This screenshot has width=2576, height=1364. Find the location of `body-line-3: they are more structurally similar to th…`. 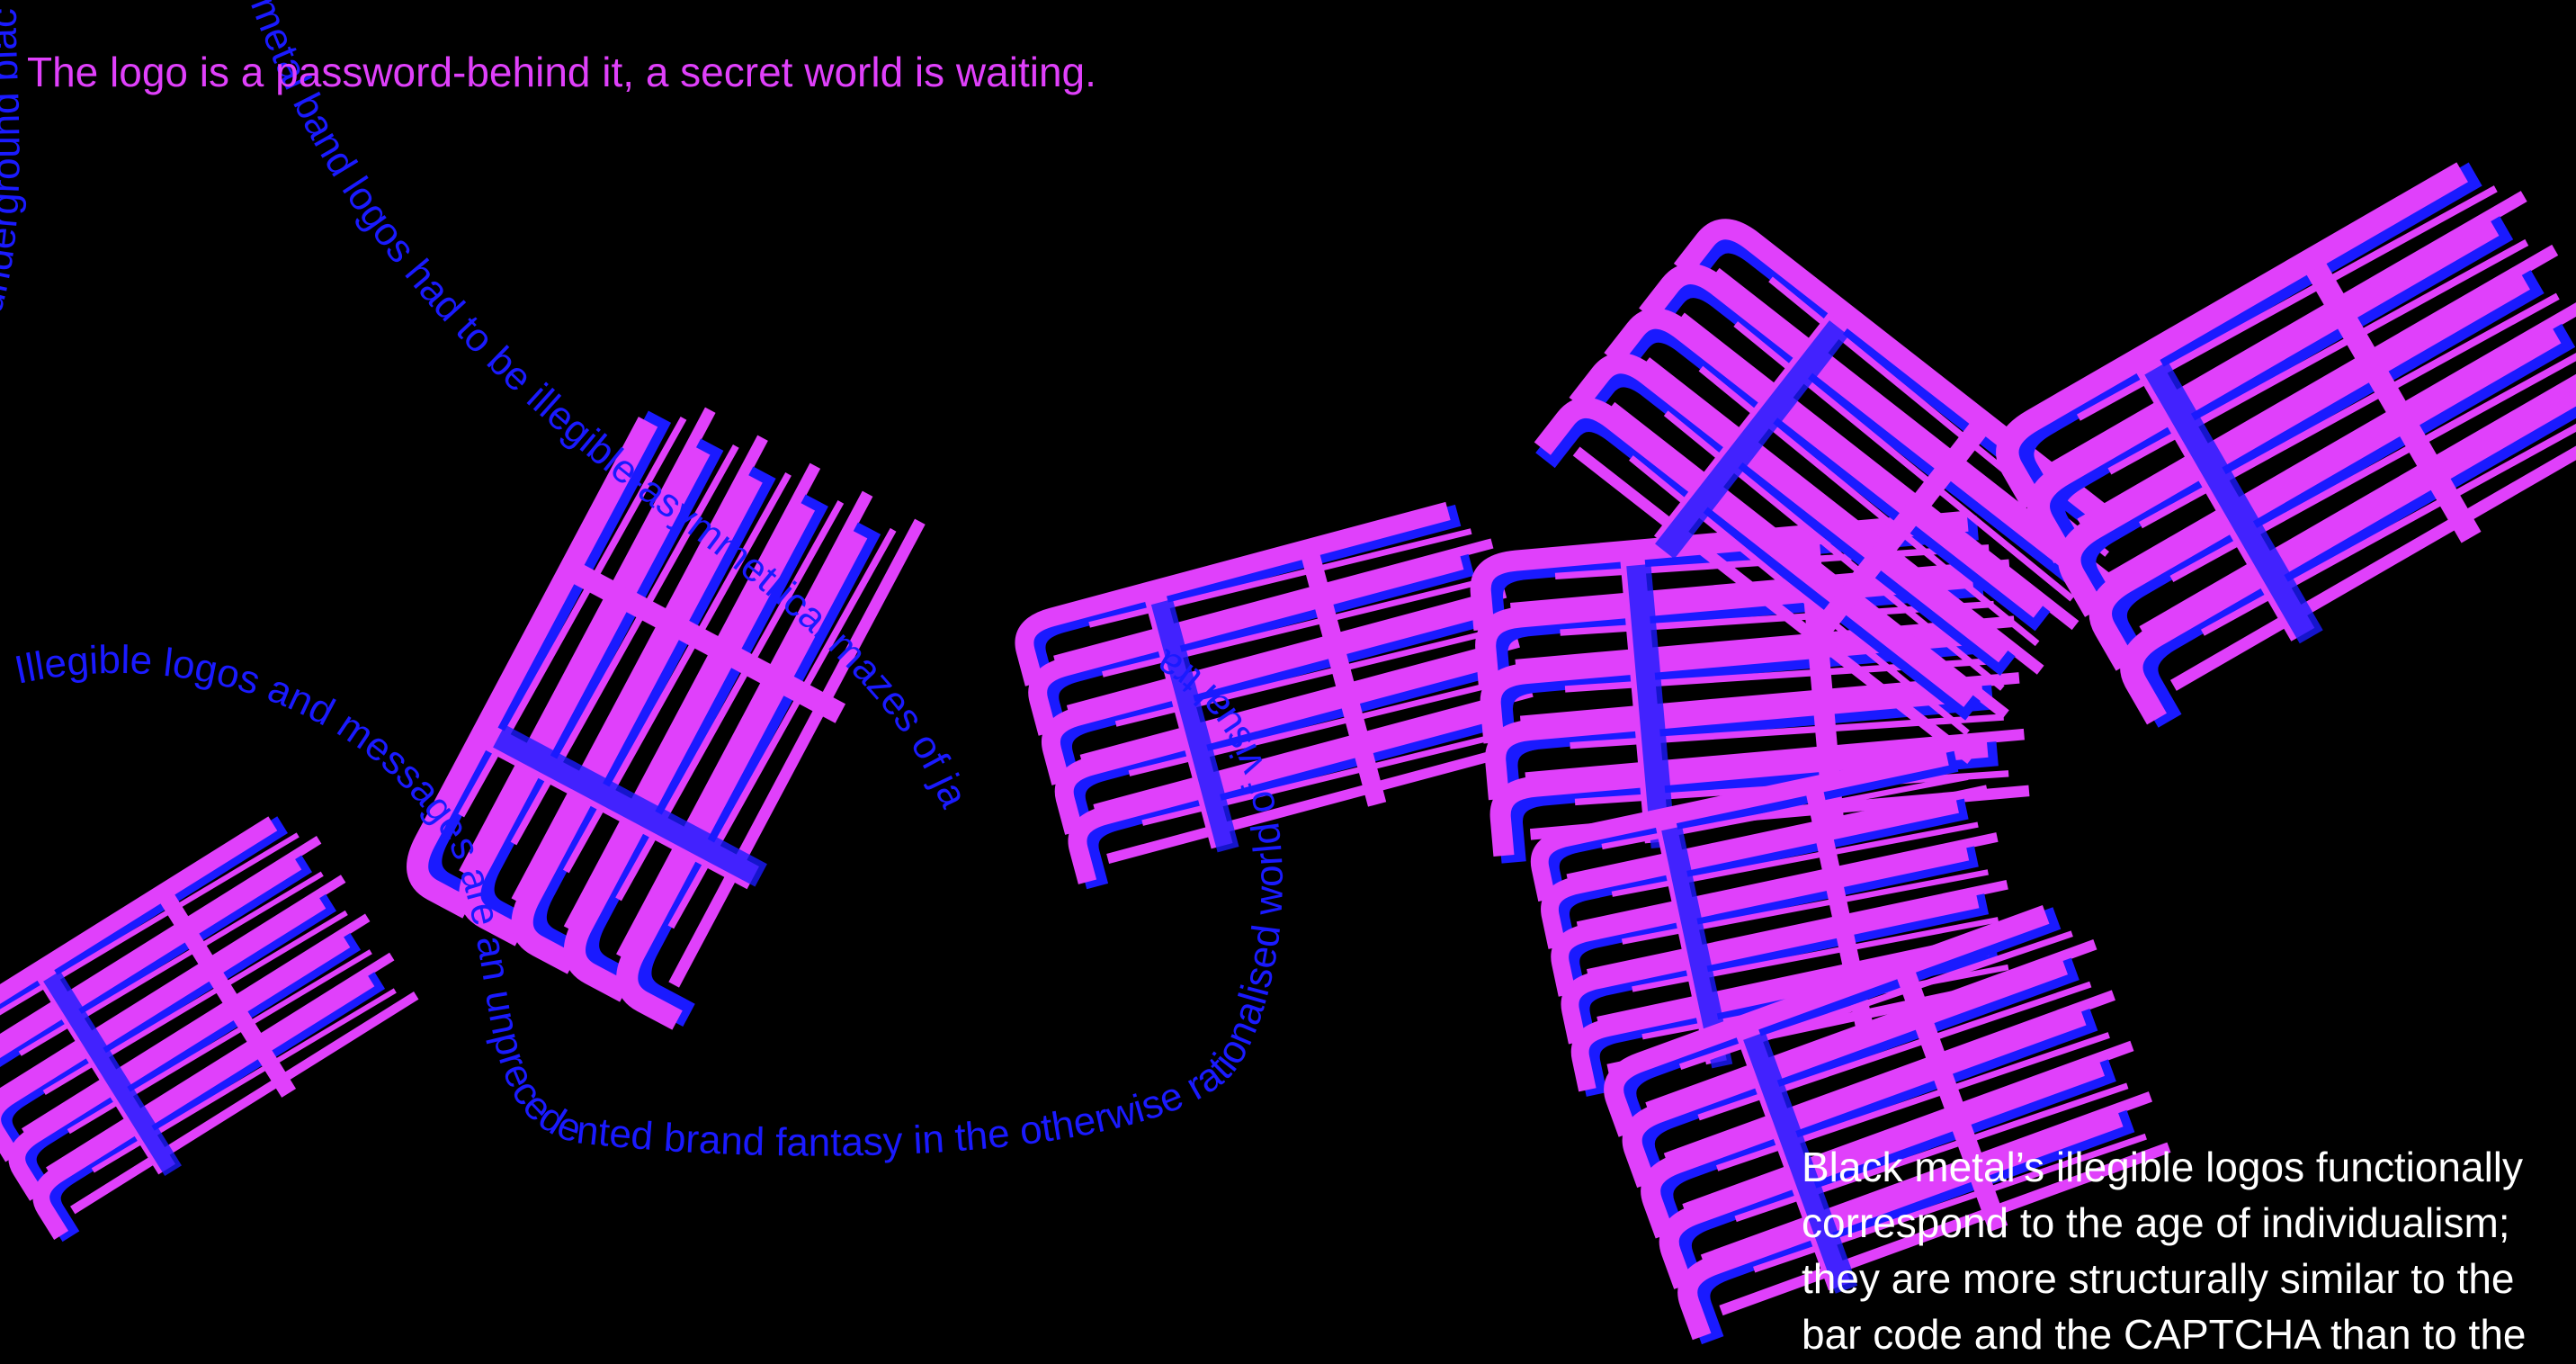

body-line-3: they are more structurally similar to th… is located at coordinates (2158, 1278).